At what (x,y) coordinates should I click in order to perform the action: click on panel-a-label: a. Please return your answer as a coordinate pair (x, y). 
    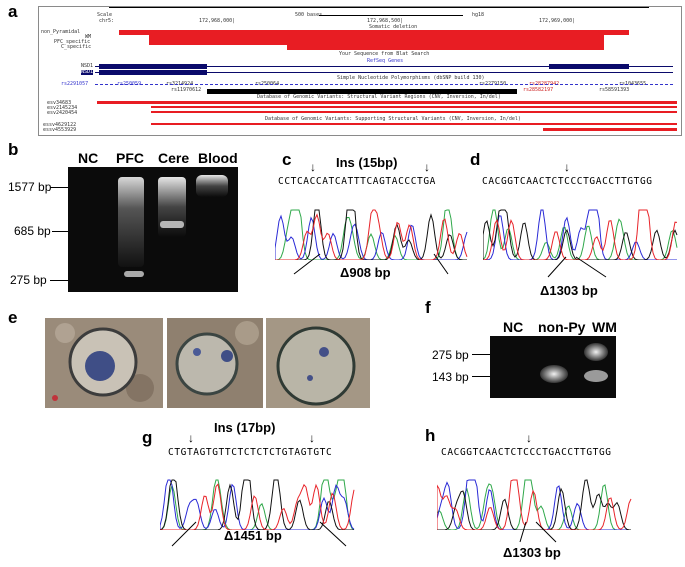
    Looking at the image, I should click on (13, 11).